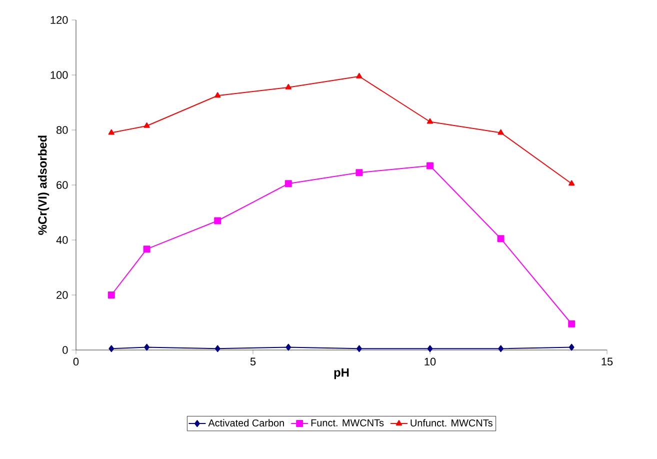  I want to click on y-axis-title: %Cr(VI) adsorbed, so click(44, 185).